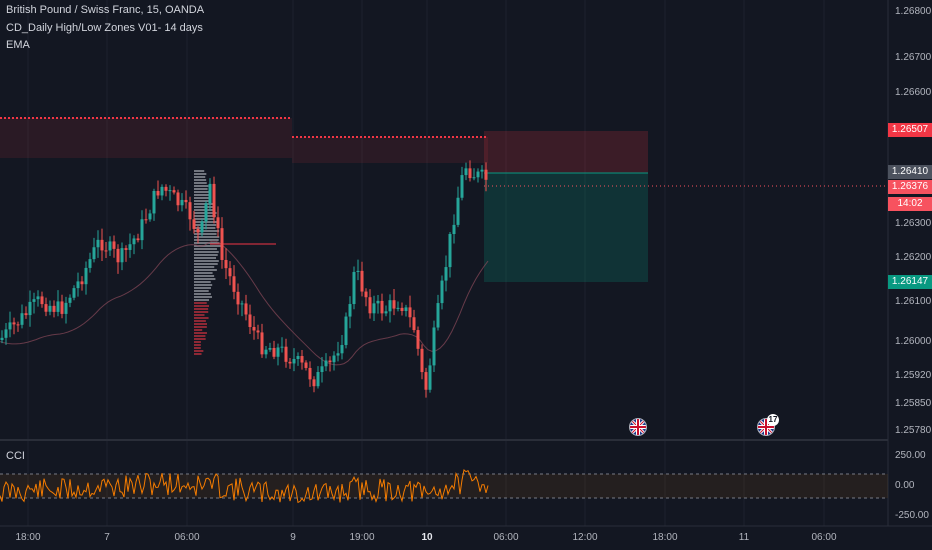 The width and height of the screenshot is (932, 550). Describe the element at coordinates (913, 341) in the screenshot. I see `price-tick: 1.26000` at that location.